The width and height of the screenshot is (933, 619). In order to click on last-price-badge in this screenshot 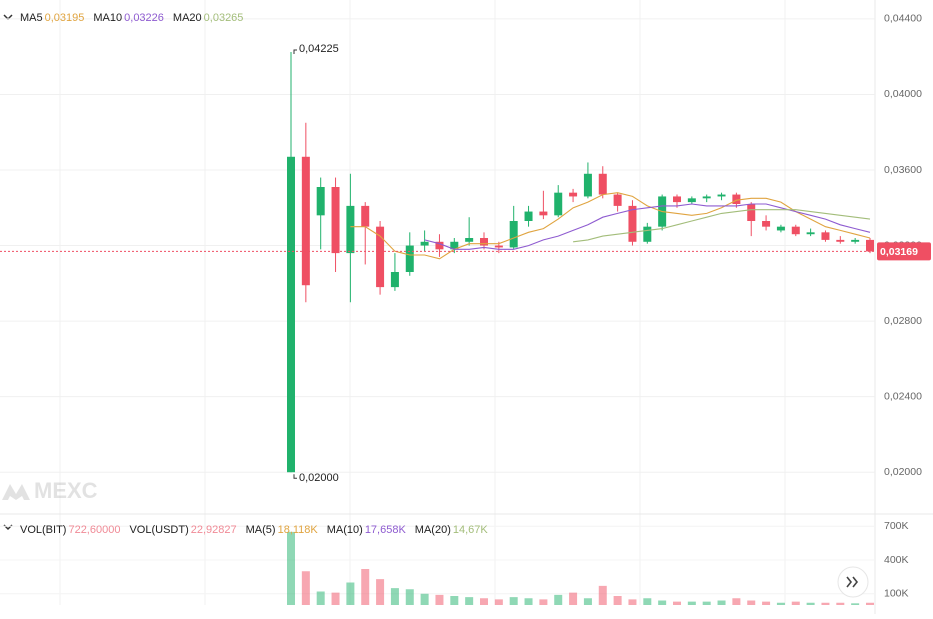, I will do `click(904, 251)`.